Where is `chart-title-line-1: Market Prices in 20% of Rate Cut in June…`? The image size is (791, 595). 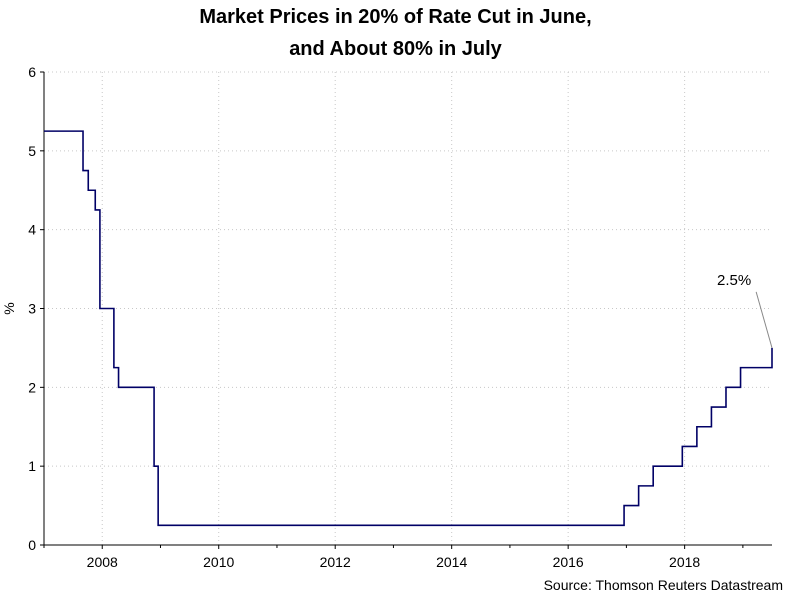 chart-title-line-1: Market Prices in 20% of Rate Cut in June… is located at coordinates (395, 17).